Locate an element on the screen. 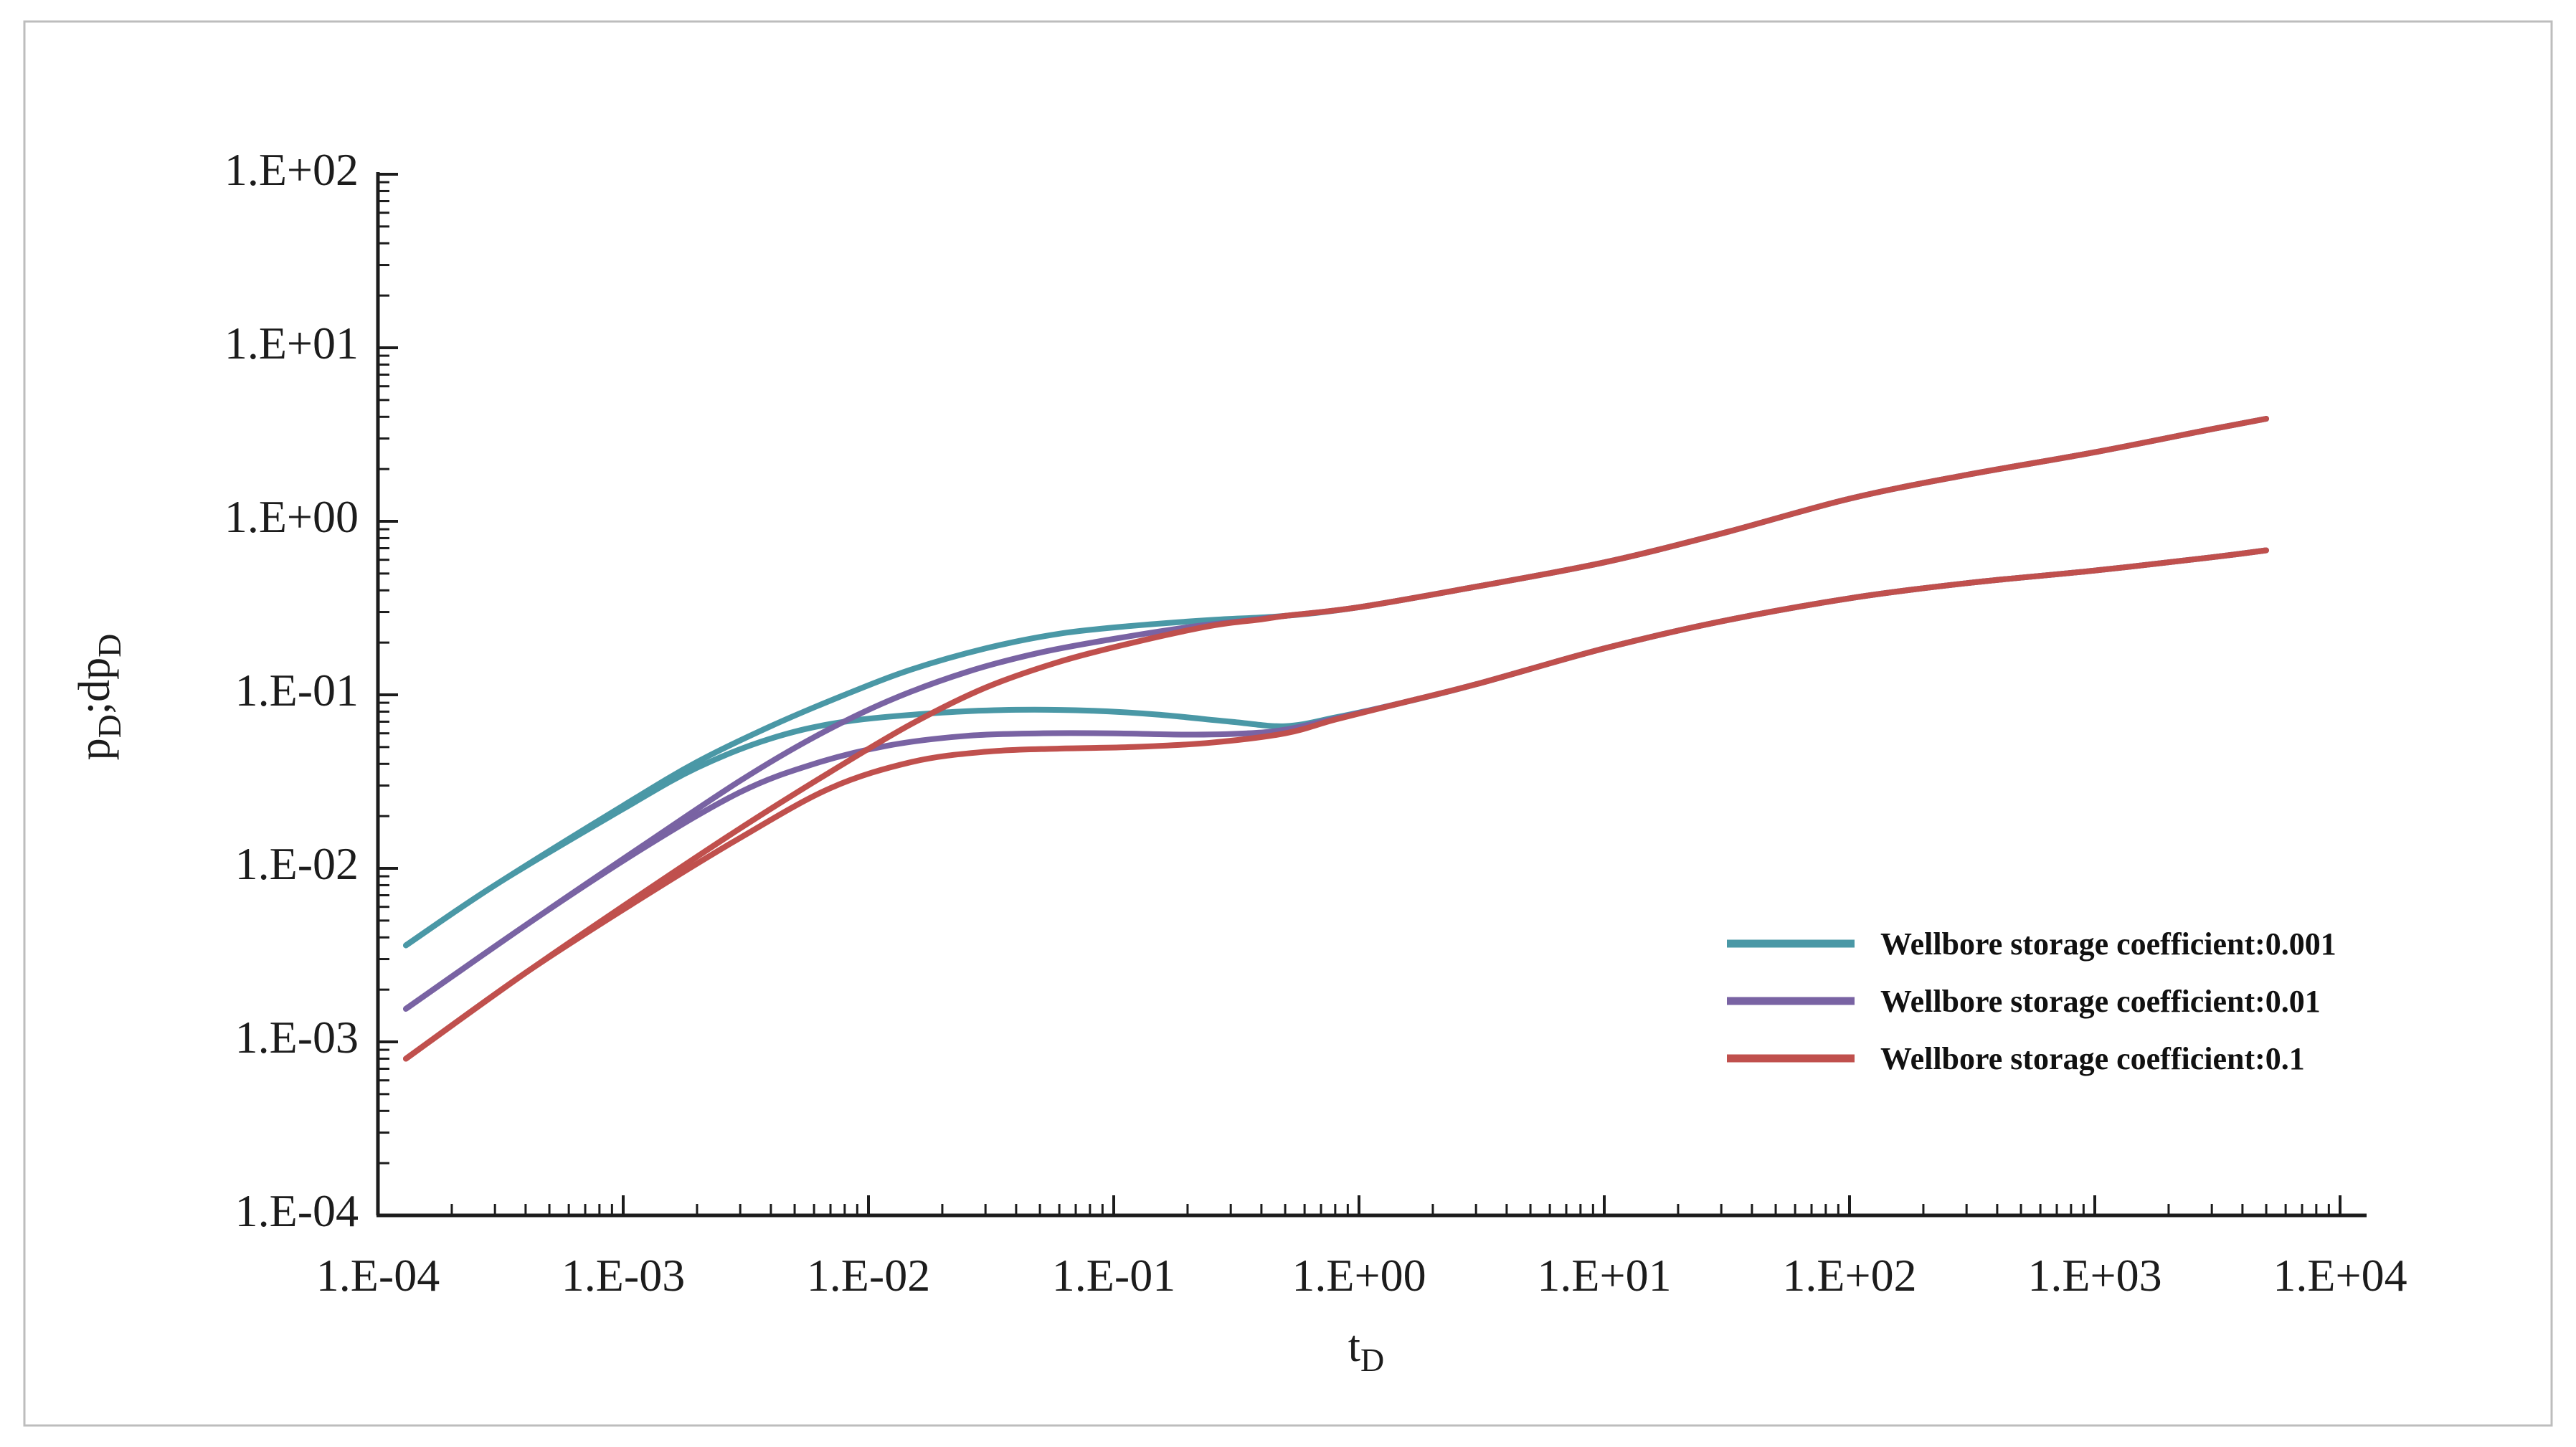  x-tick-label: 1.E-03 is located at coordinates (623, 1275).